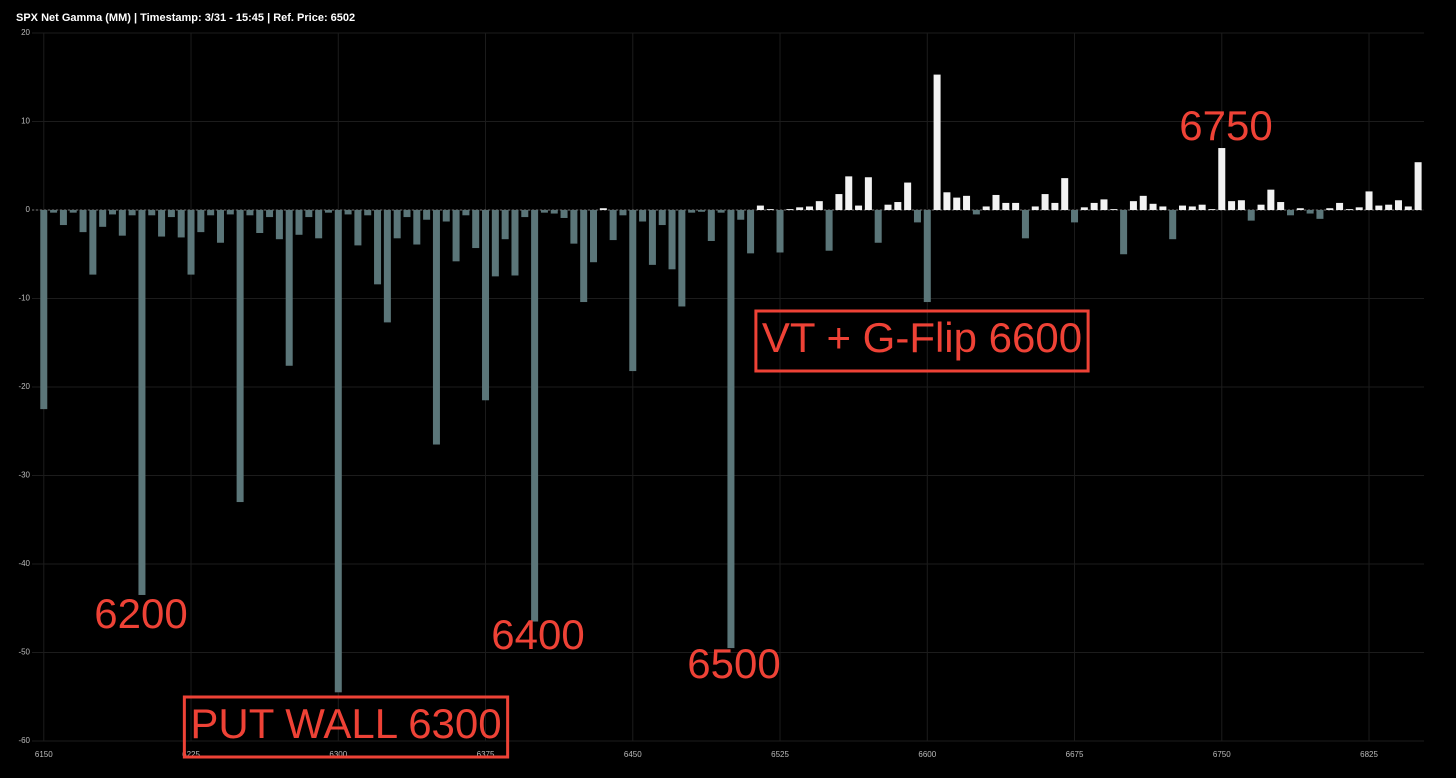  I want to click on x-tick-label: 6375, so click(486, 754).